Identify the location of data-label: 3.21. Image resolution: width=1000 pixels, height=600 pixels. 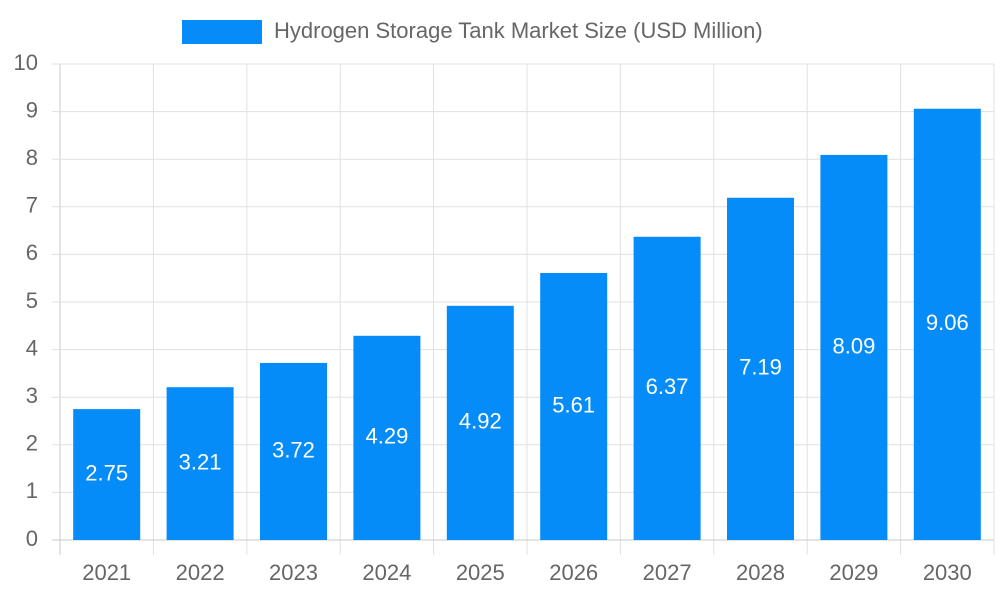
(200, 461).